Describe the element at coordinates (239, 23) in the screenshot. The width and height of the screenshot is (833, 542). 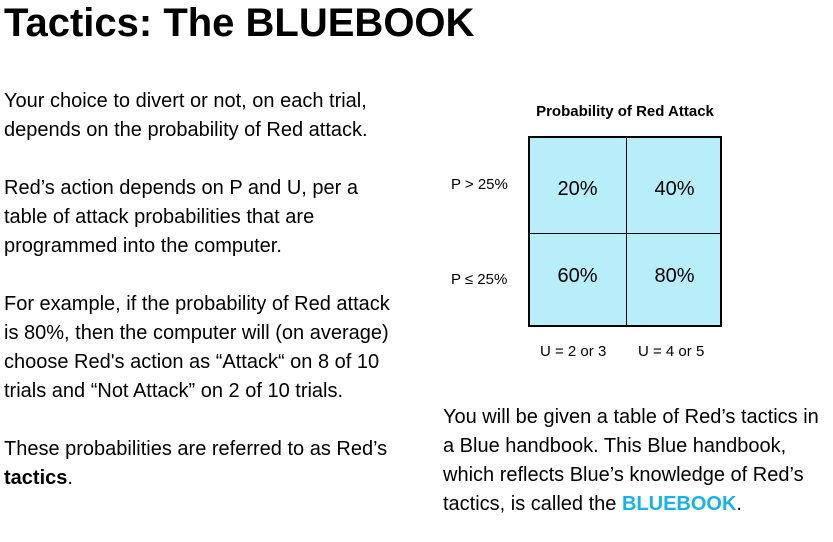
I see `slide-title: Tactics: The BLUEBOOK` at that location.